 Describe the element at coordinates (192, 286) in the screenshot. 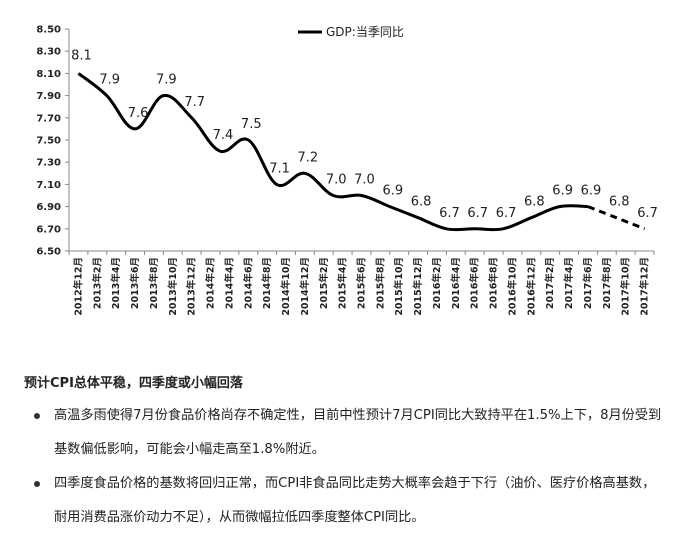

I see `x-tick-label: 2013年12月` at that location.